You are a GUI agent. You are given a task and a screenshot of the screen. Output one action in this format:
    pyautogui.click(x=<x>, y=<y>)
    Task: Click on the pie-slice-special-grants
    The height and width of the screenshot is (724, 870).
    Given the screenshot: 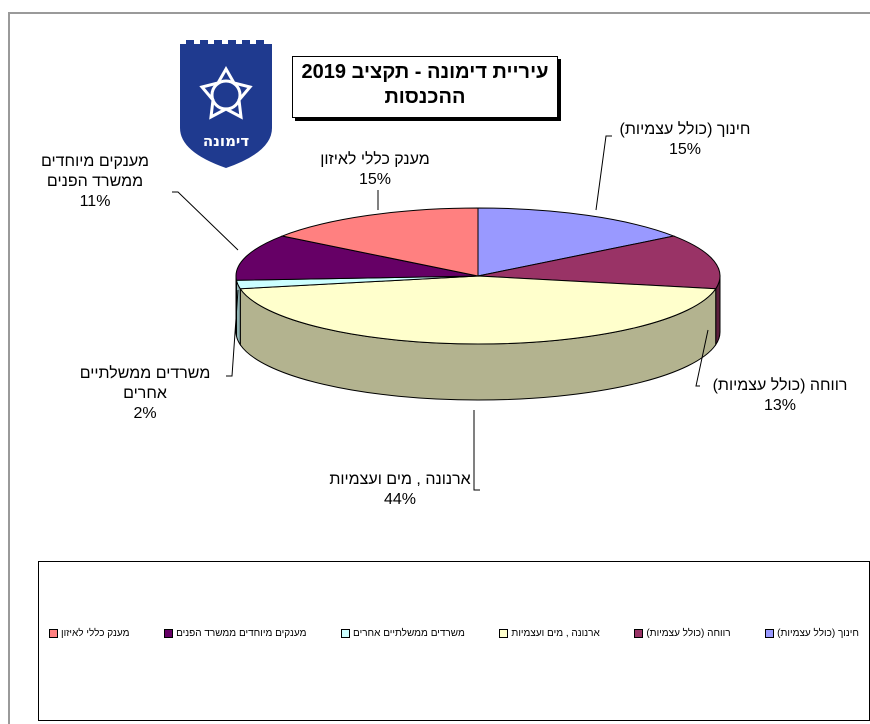 What is the action you would take?
    pyautogui.click(x=357, y=258)
    